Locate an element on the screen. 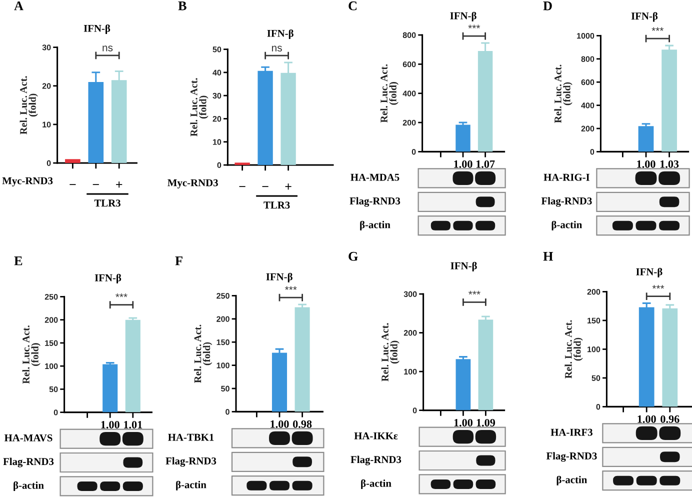 The width and height of the screenshot is (692, 499). text: F is located at coordinates (178, 261).